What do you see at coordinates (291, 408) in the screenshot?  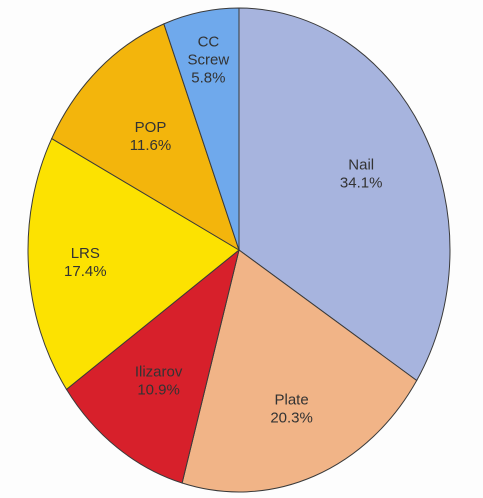 I see `slice-label-plate: Plate 20.3%` at bounding box center [291, 408].